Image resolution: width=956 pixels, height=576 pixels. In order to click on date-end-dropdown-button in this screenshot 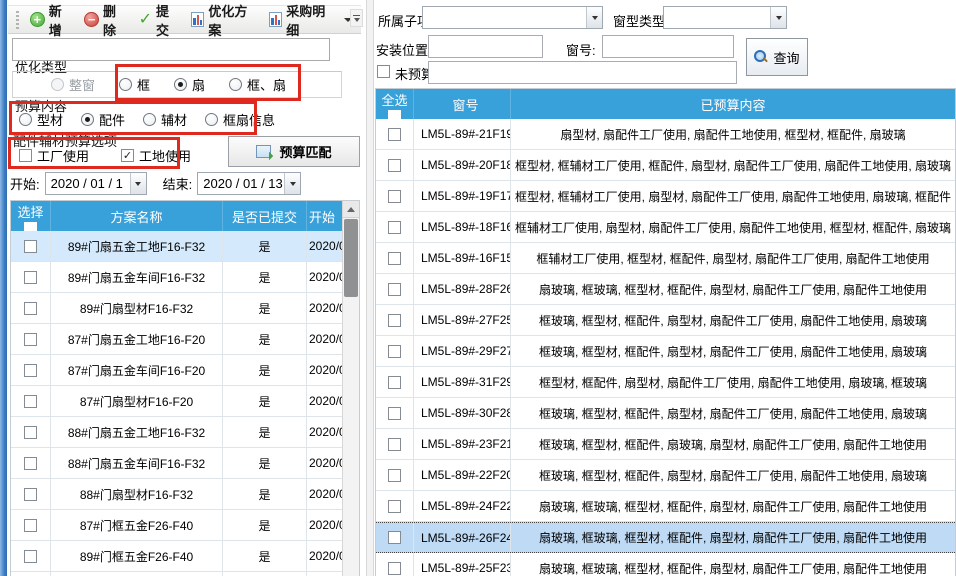, I will do `click(292, 183)`.